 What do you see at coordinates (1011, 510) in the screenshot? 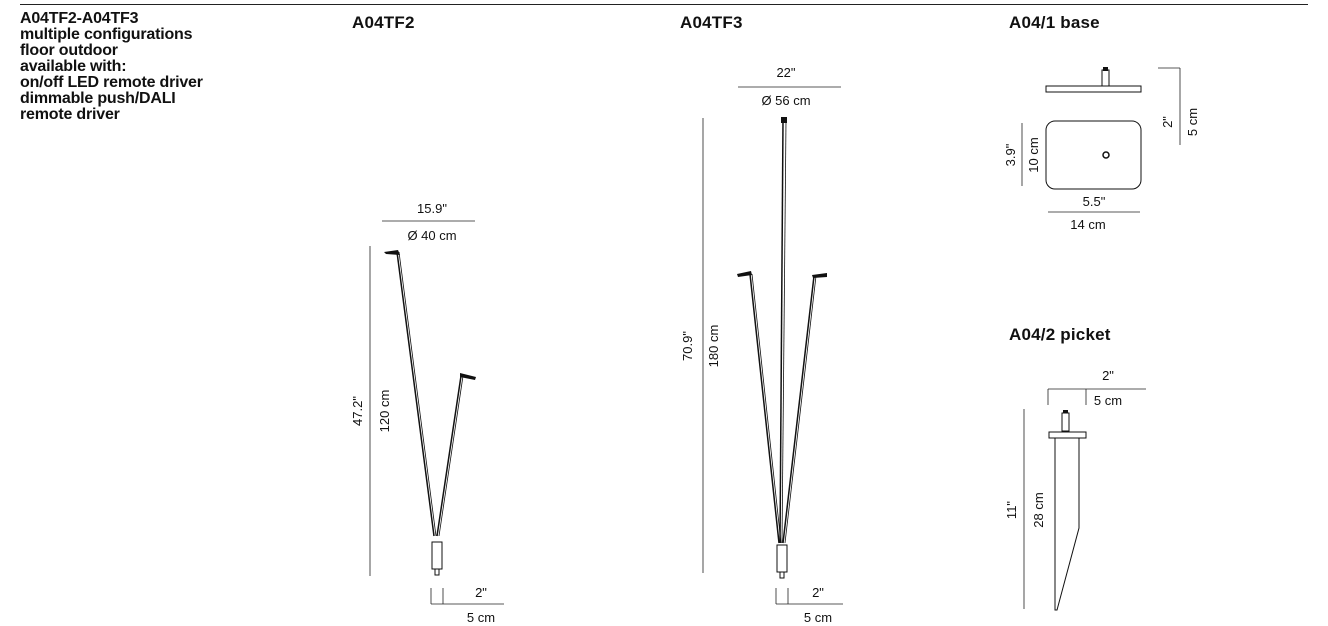
I see `dimension-label: 11"` at bounding box center [1011, 510].